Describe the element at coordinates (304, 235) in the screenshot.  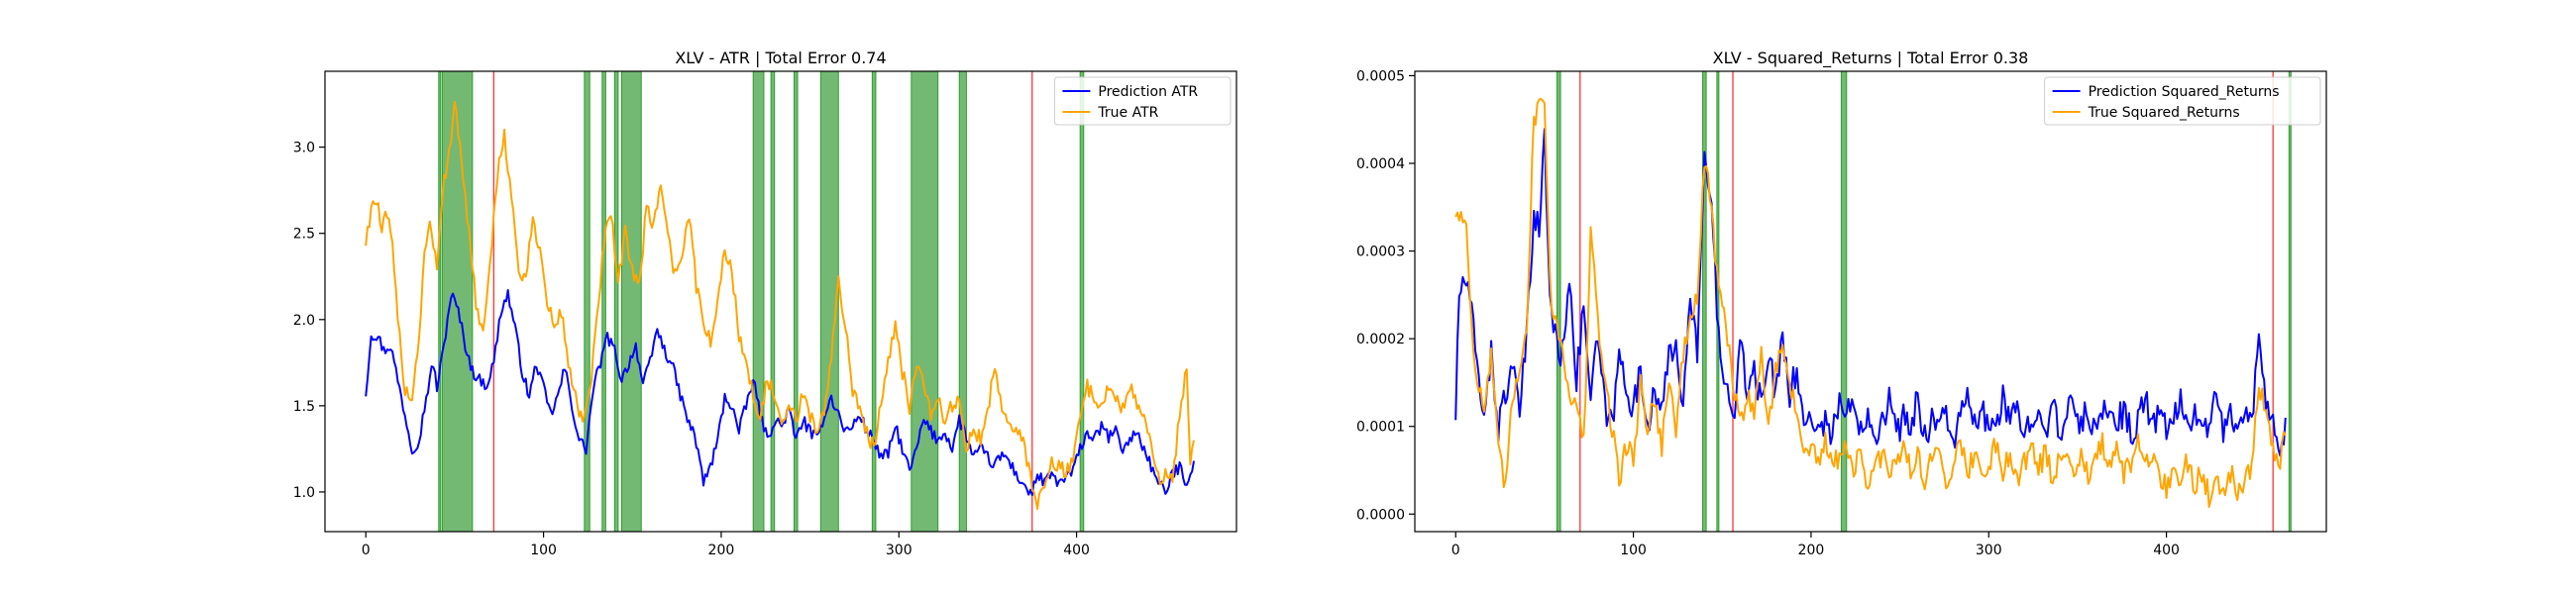
I see `y-tick-label: 2.5` at that location.